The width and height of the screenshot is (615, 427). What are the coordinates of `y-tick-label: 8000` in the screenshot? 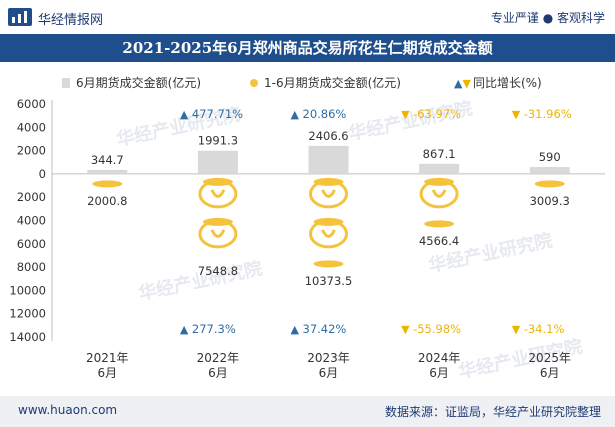 It's located at (31, 267).